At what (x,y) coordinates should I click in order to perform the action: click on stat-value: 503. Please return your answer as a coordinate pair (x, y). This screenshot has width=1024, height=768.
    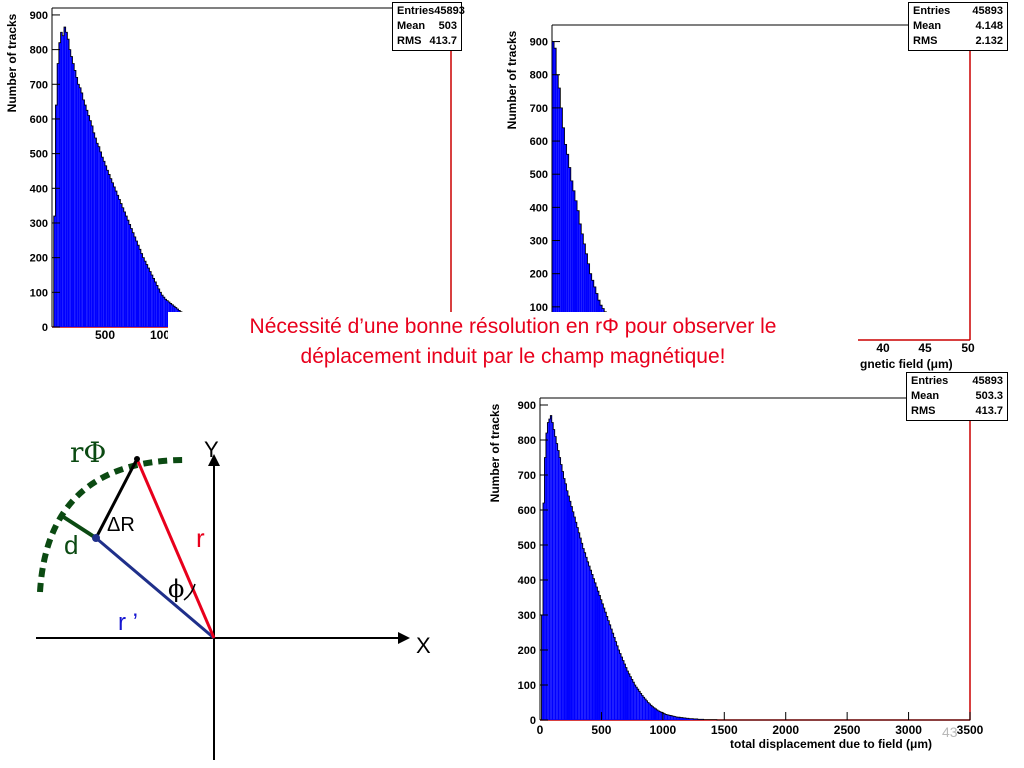
    Looking at the image, I should click on (447, 26).